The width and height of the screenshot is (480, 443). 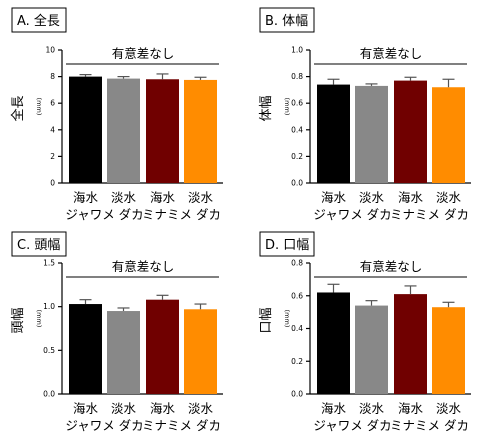 I want to click on y-tick-label: 6, so click(x=52, y=103).